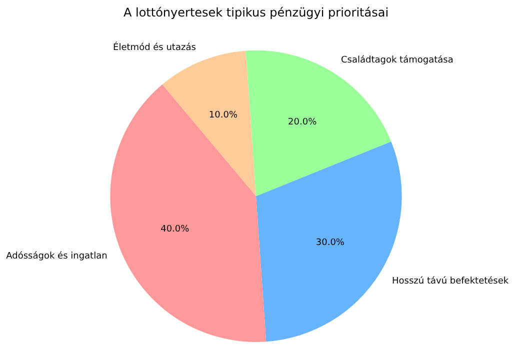 The width and height of the screenshot is (512, 354). I want to click on data-label: 30.0%, so click(330, 243).